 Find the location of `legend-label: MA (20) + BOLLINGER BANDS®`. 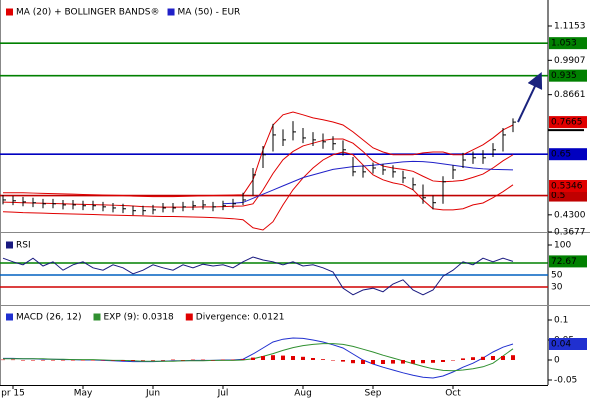

legend-label: MA (20) + BOLLINGER BANDS® is located at coordinates (88, 13).